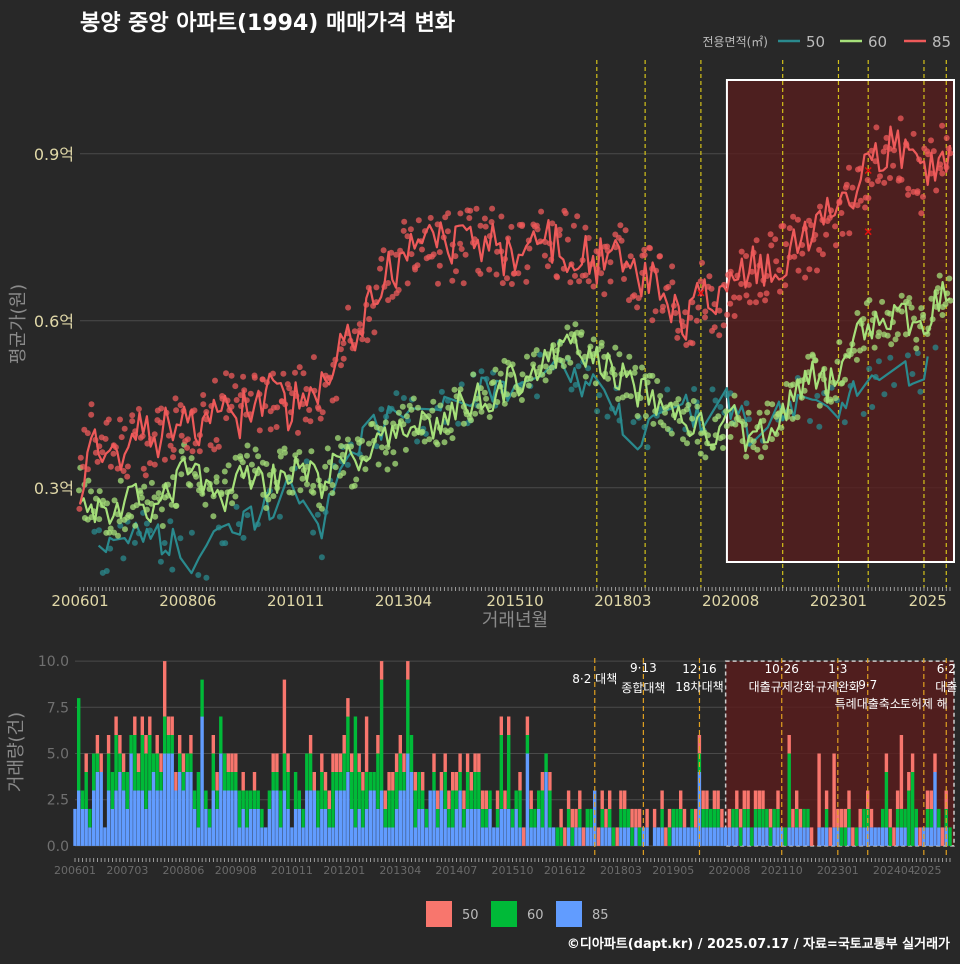 The width and height of the screenshot is (960, 964). What do you see at coordinates (514, 601) in the screenshot?
I see `top-x-tick-label: 201510` at bounding box center [514, 601].